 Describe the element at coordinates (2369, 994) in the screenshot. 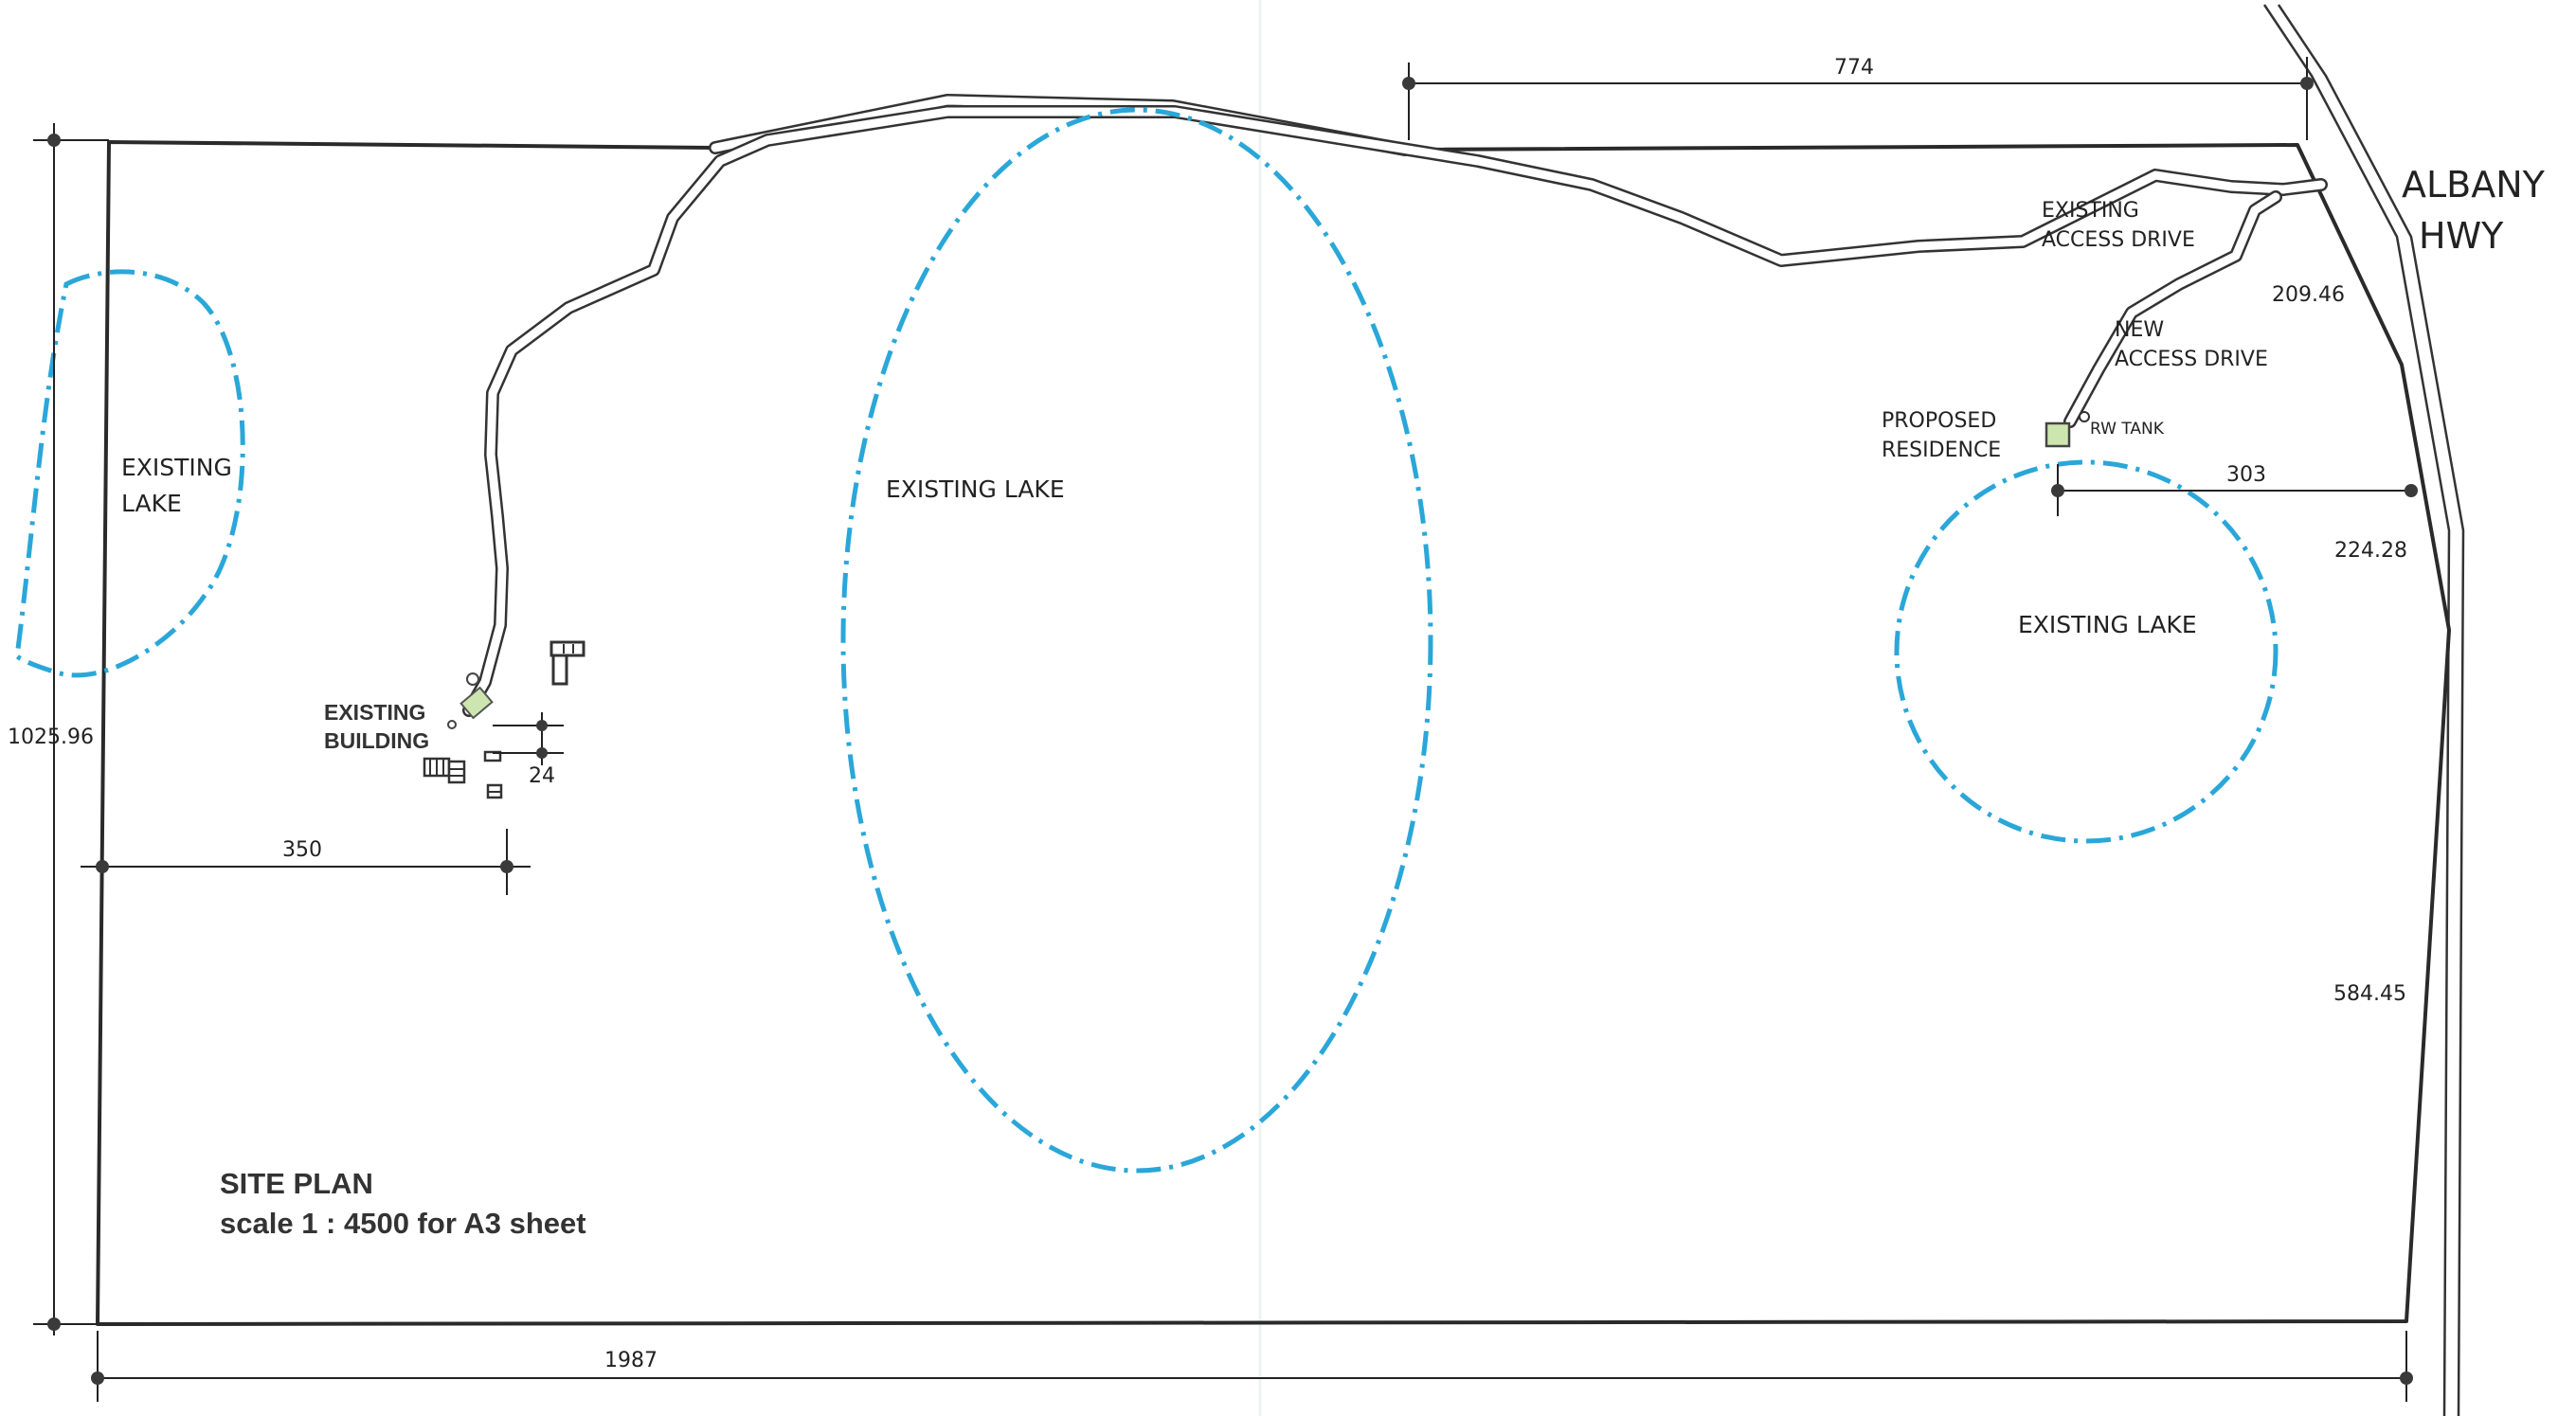

I see `dim-east-lower-label: 584.45` at that location.